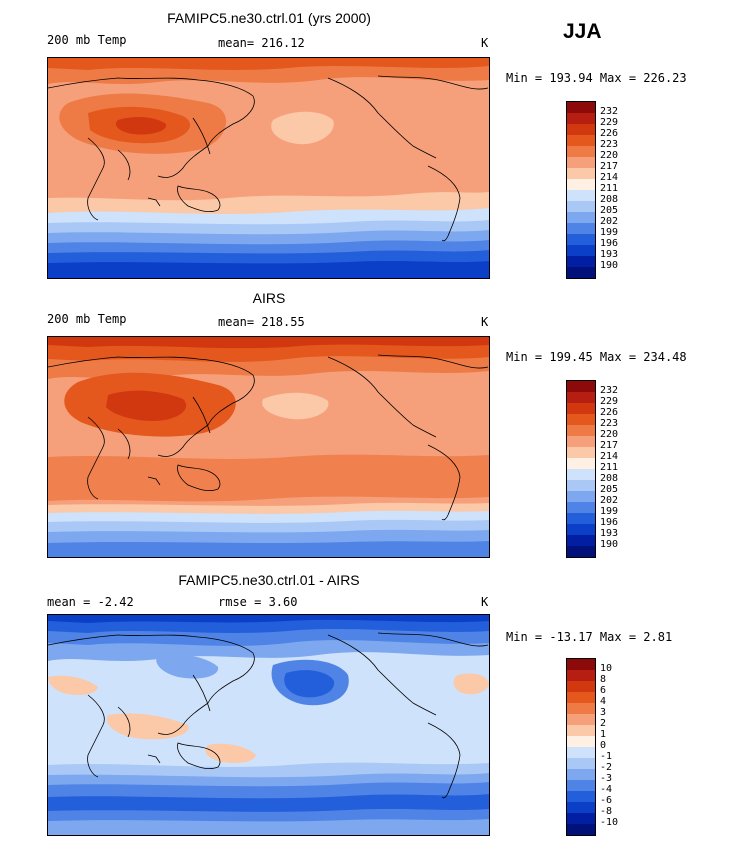  Describe the element at coordinates (609, 122) in the screenshot. I see `colorbar-tick-label: 229` at that location.